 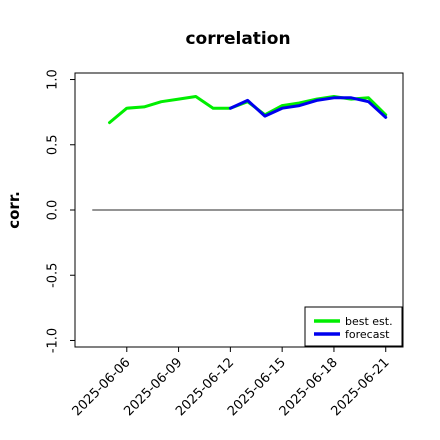 I want to click on legend-label: best est., so click(x=369, y=321).